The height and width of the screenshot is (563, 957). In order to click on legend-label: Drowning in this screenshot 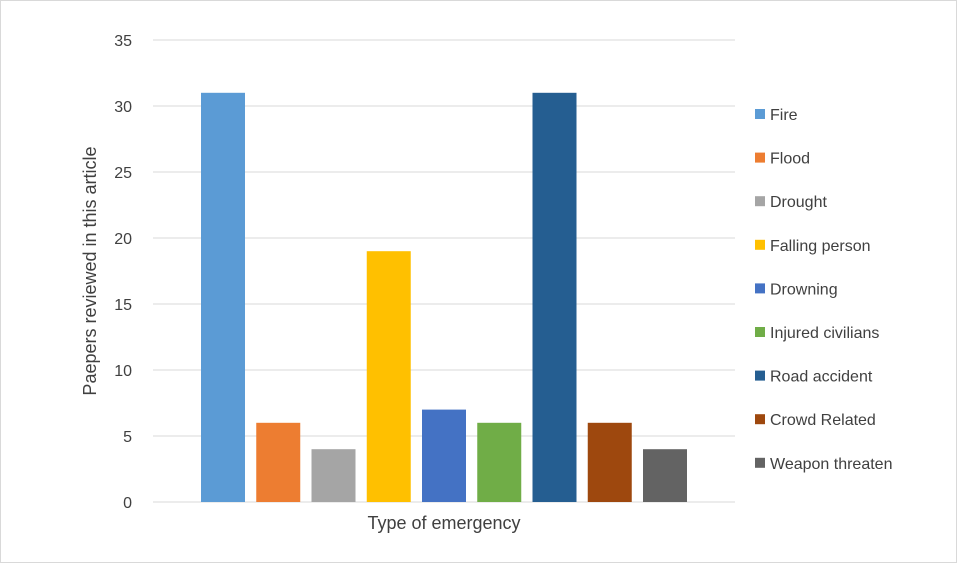, I will do `click(804, 289)`.